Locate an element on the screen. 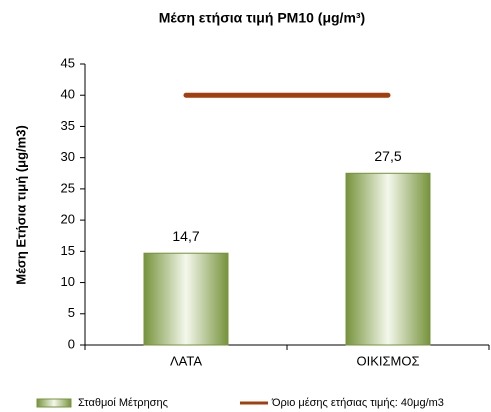  y-tick-label: 40 is located at coordinates (68, 94).